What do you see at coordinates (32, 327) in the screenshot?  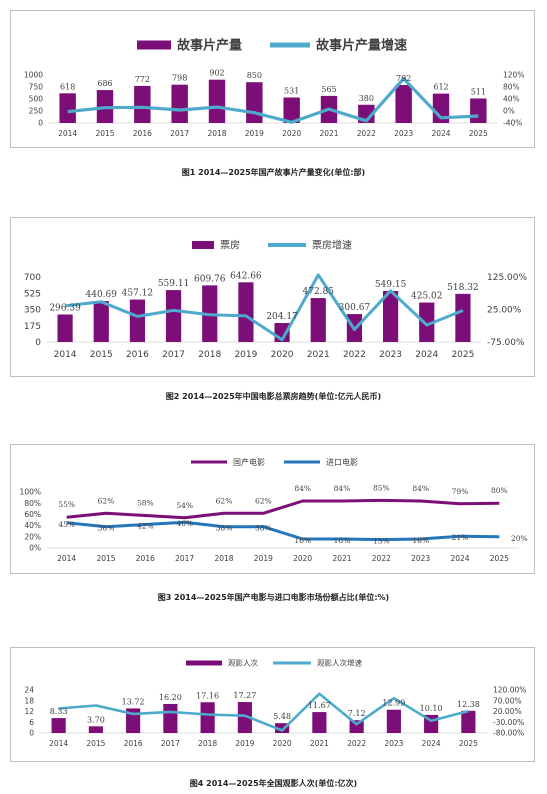 I see `y-tick-left-4: 175` at bounding box center [32, 327].